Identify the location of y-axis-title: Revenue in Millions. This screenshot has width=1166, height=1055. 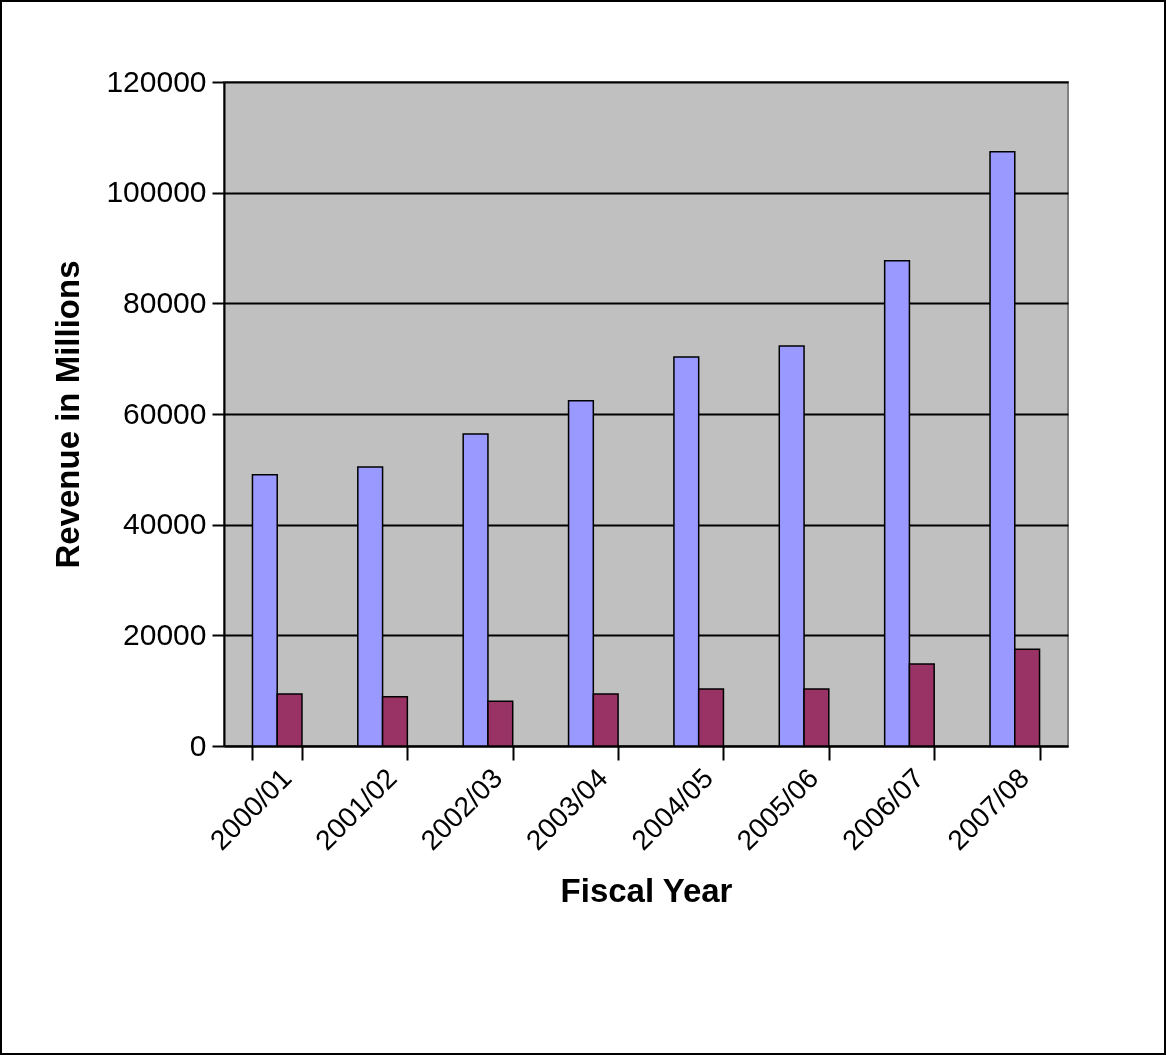
(68, 414).